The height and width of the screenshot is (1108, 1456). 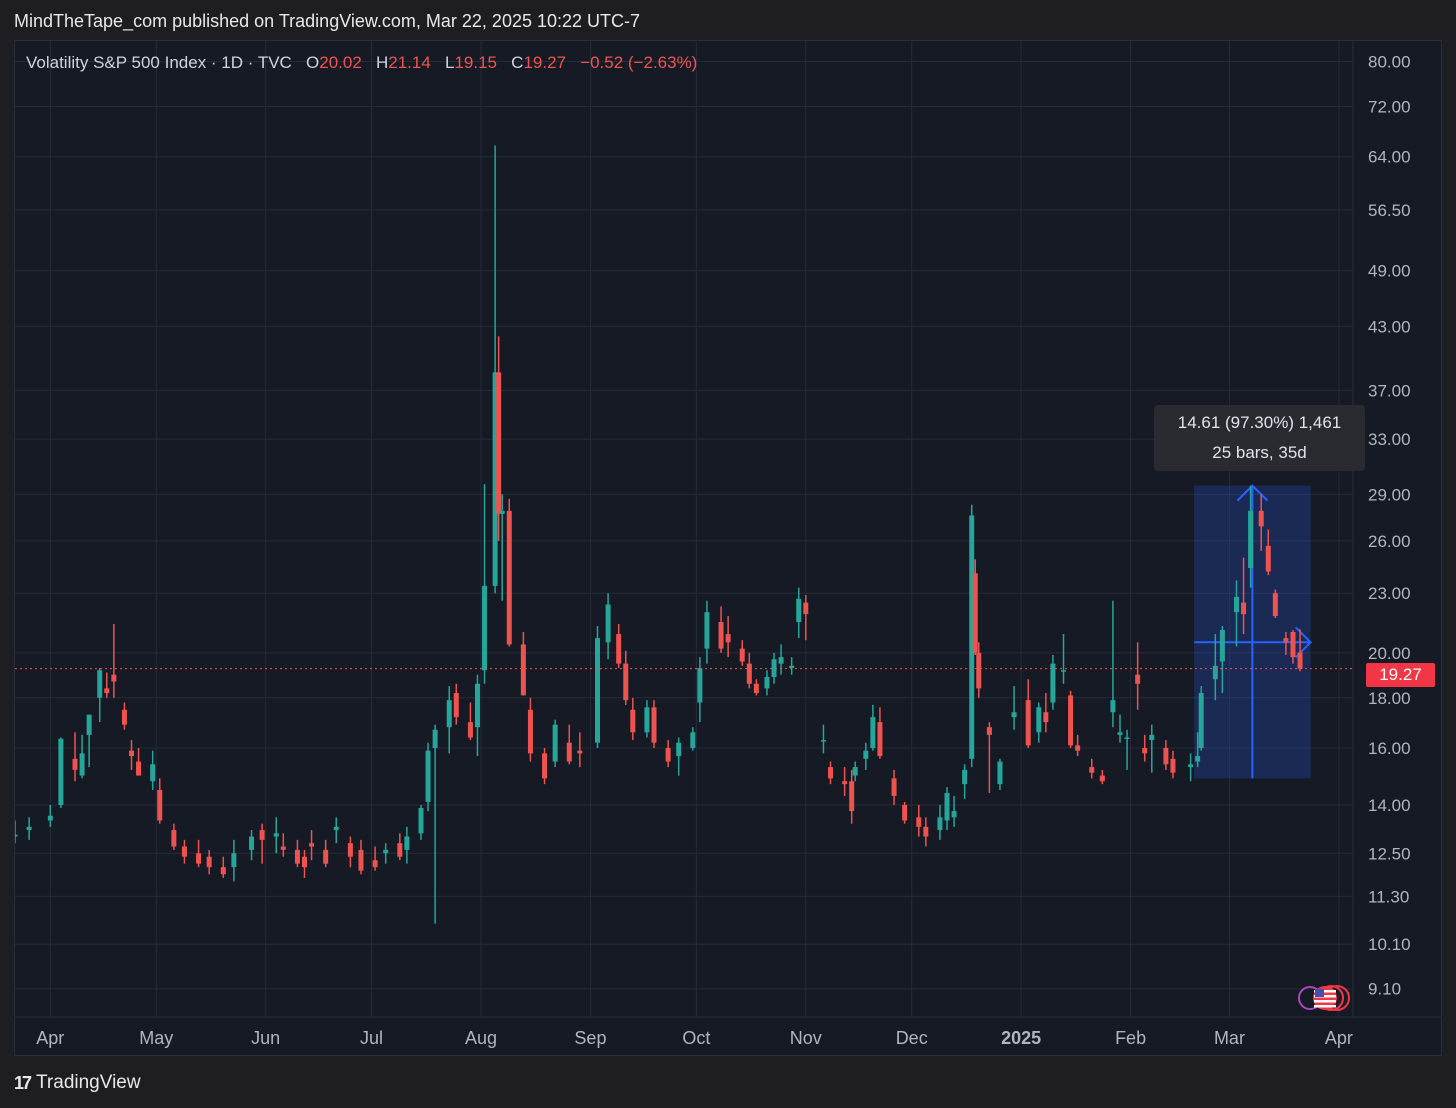 What do you see at coordinates (1229, 1038) in the screenshot?
I see `x-tick-label: Mar` at bounding box center [1229, 1038].